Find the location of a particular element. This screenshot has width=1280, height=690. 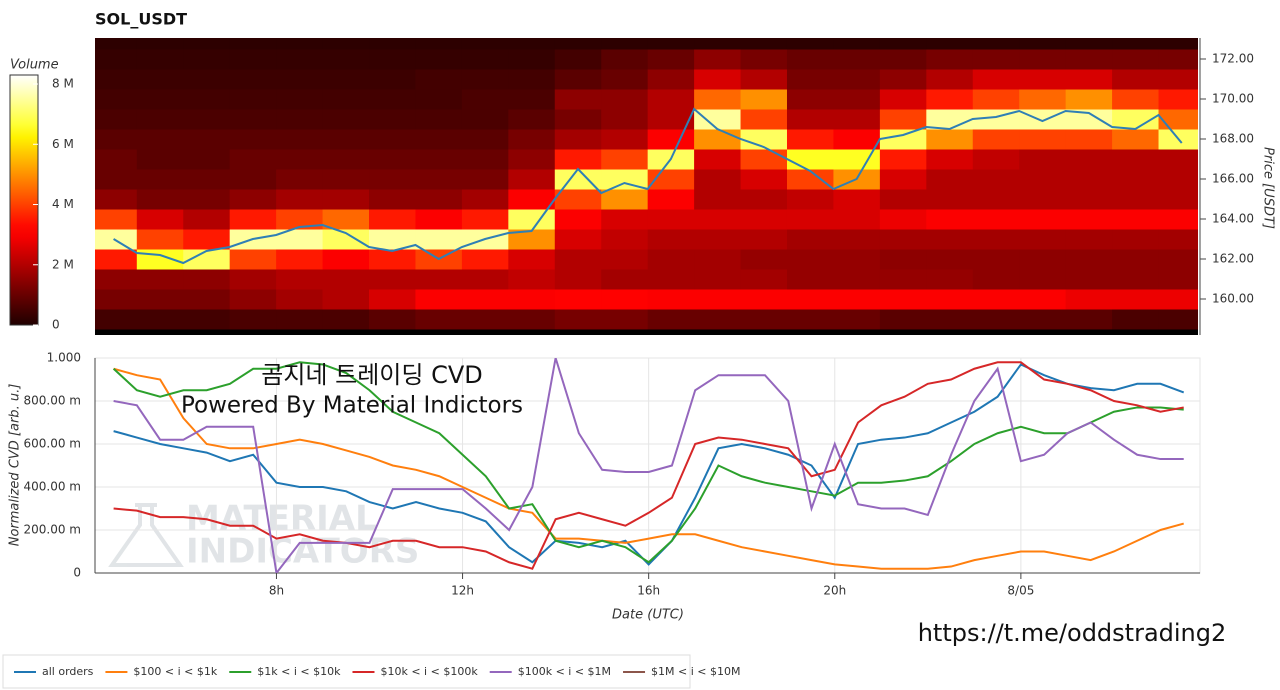

legend-label: $100k < i < $1M is located at coordinates (564, 671).